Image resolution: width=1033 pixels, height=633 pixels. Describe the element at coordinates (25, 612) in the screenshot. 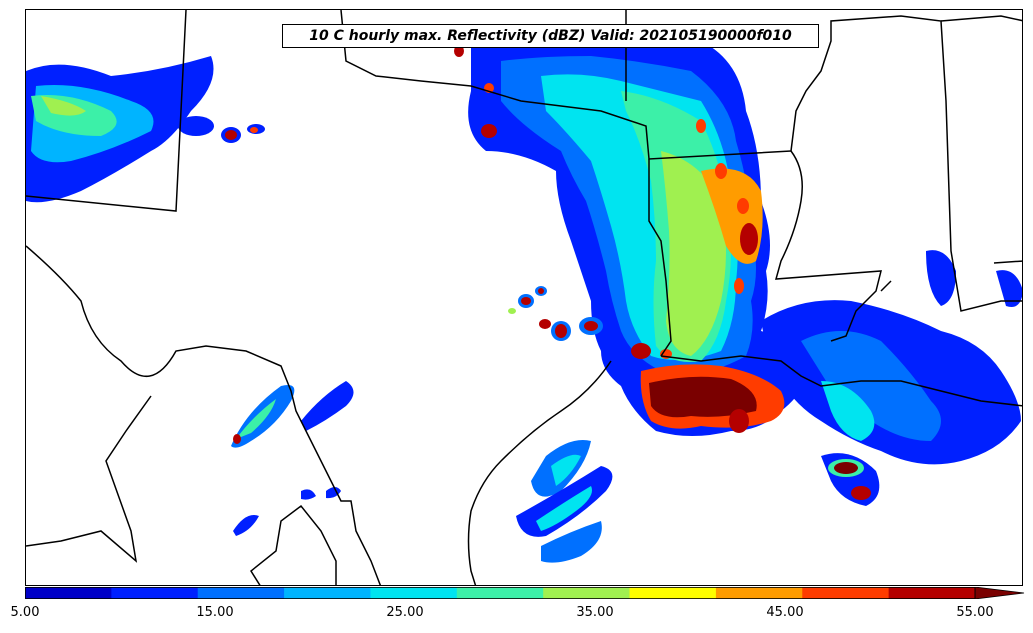

I see `colorbar-tick-label: 5.00` at that location.